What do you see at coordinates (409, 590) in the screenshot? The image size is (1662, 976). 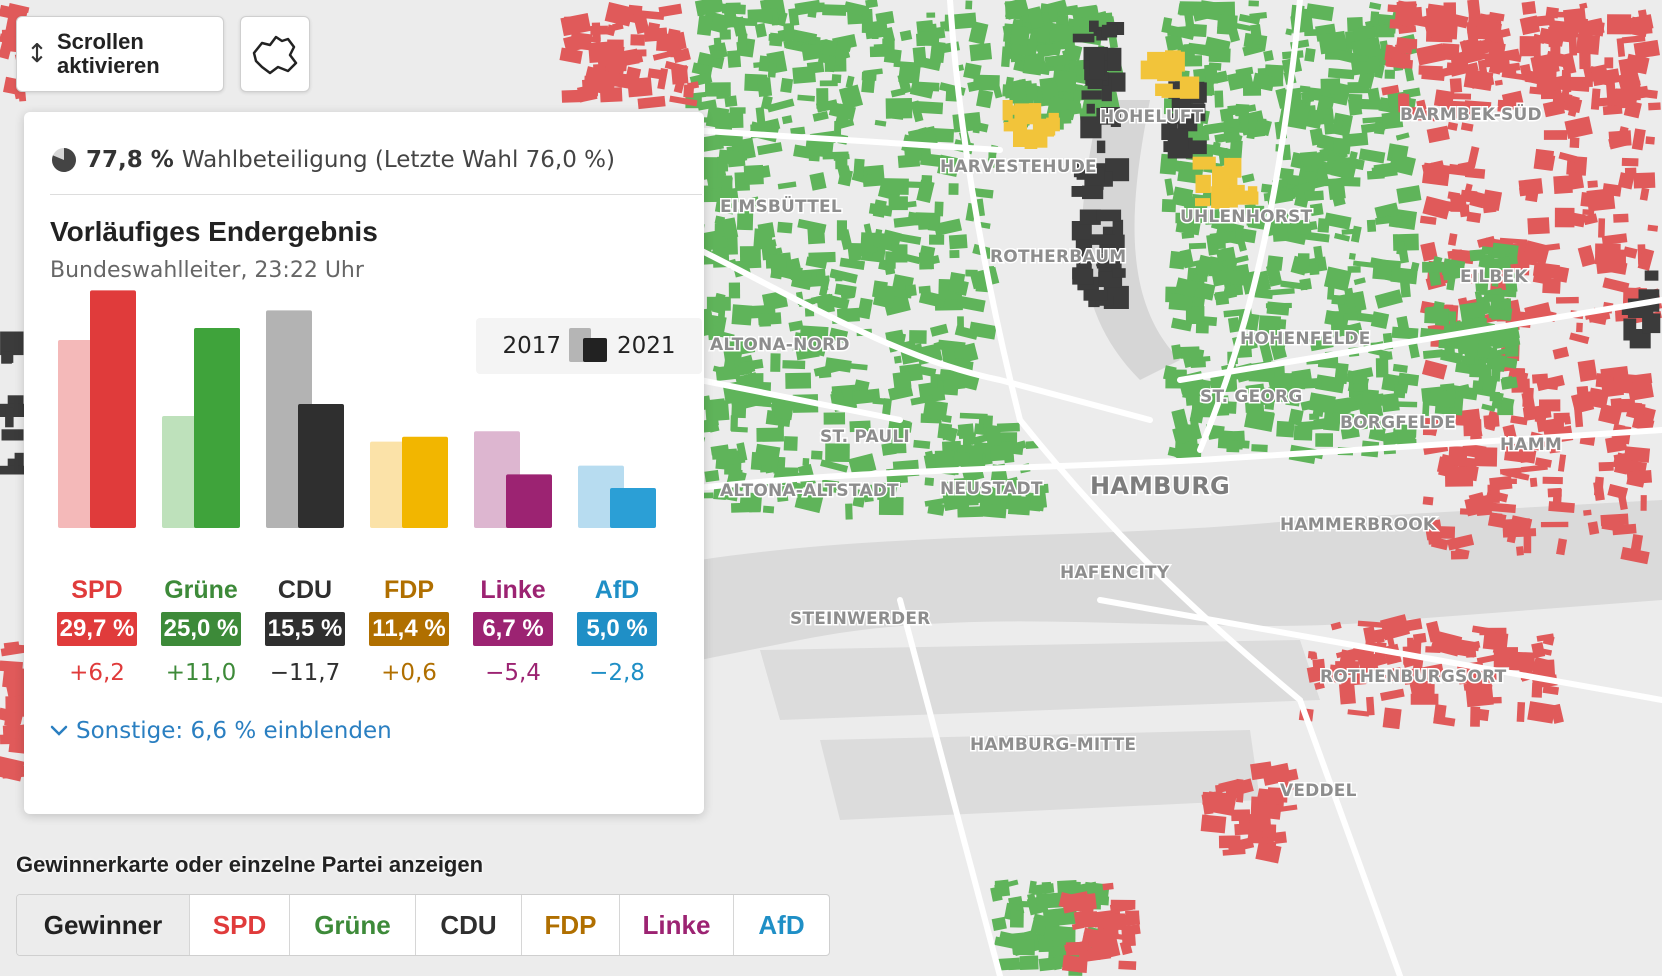 I see `party-name: FDP` at bounding box center [409, 590].